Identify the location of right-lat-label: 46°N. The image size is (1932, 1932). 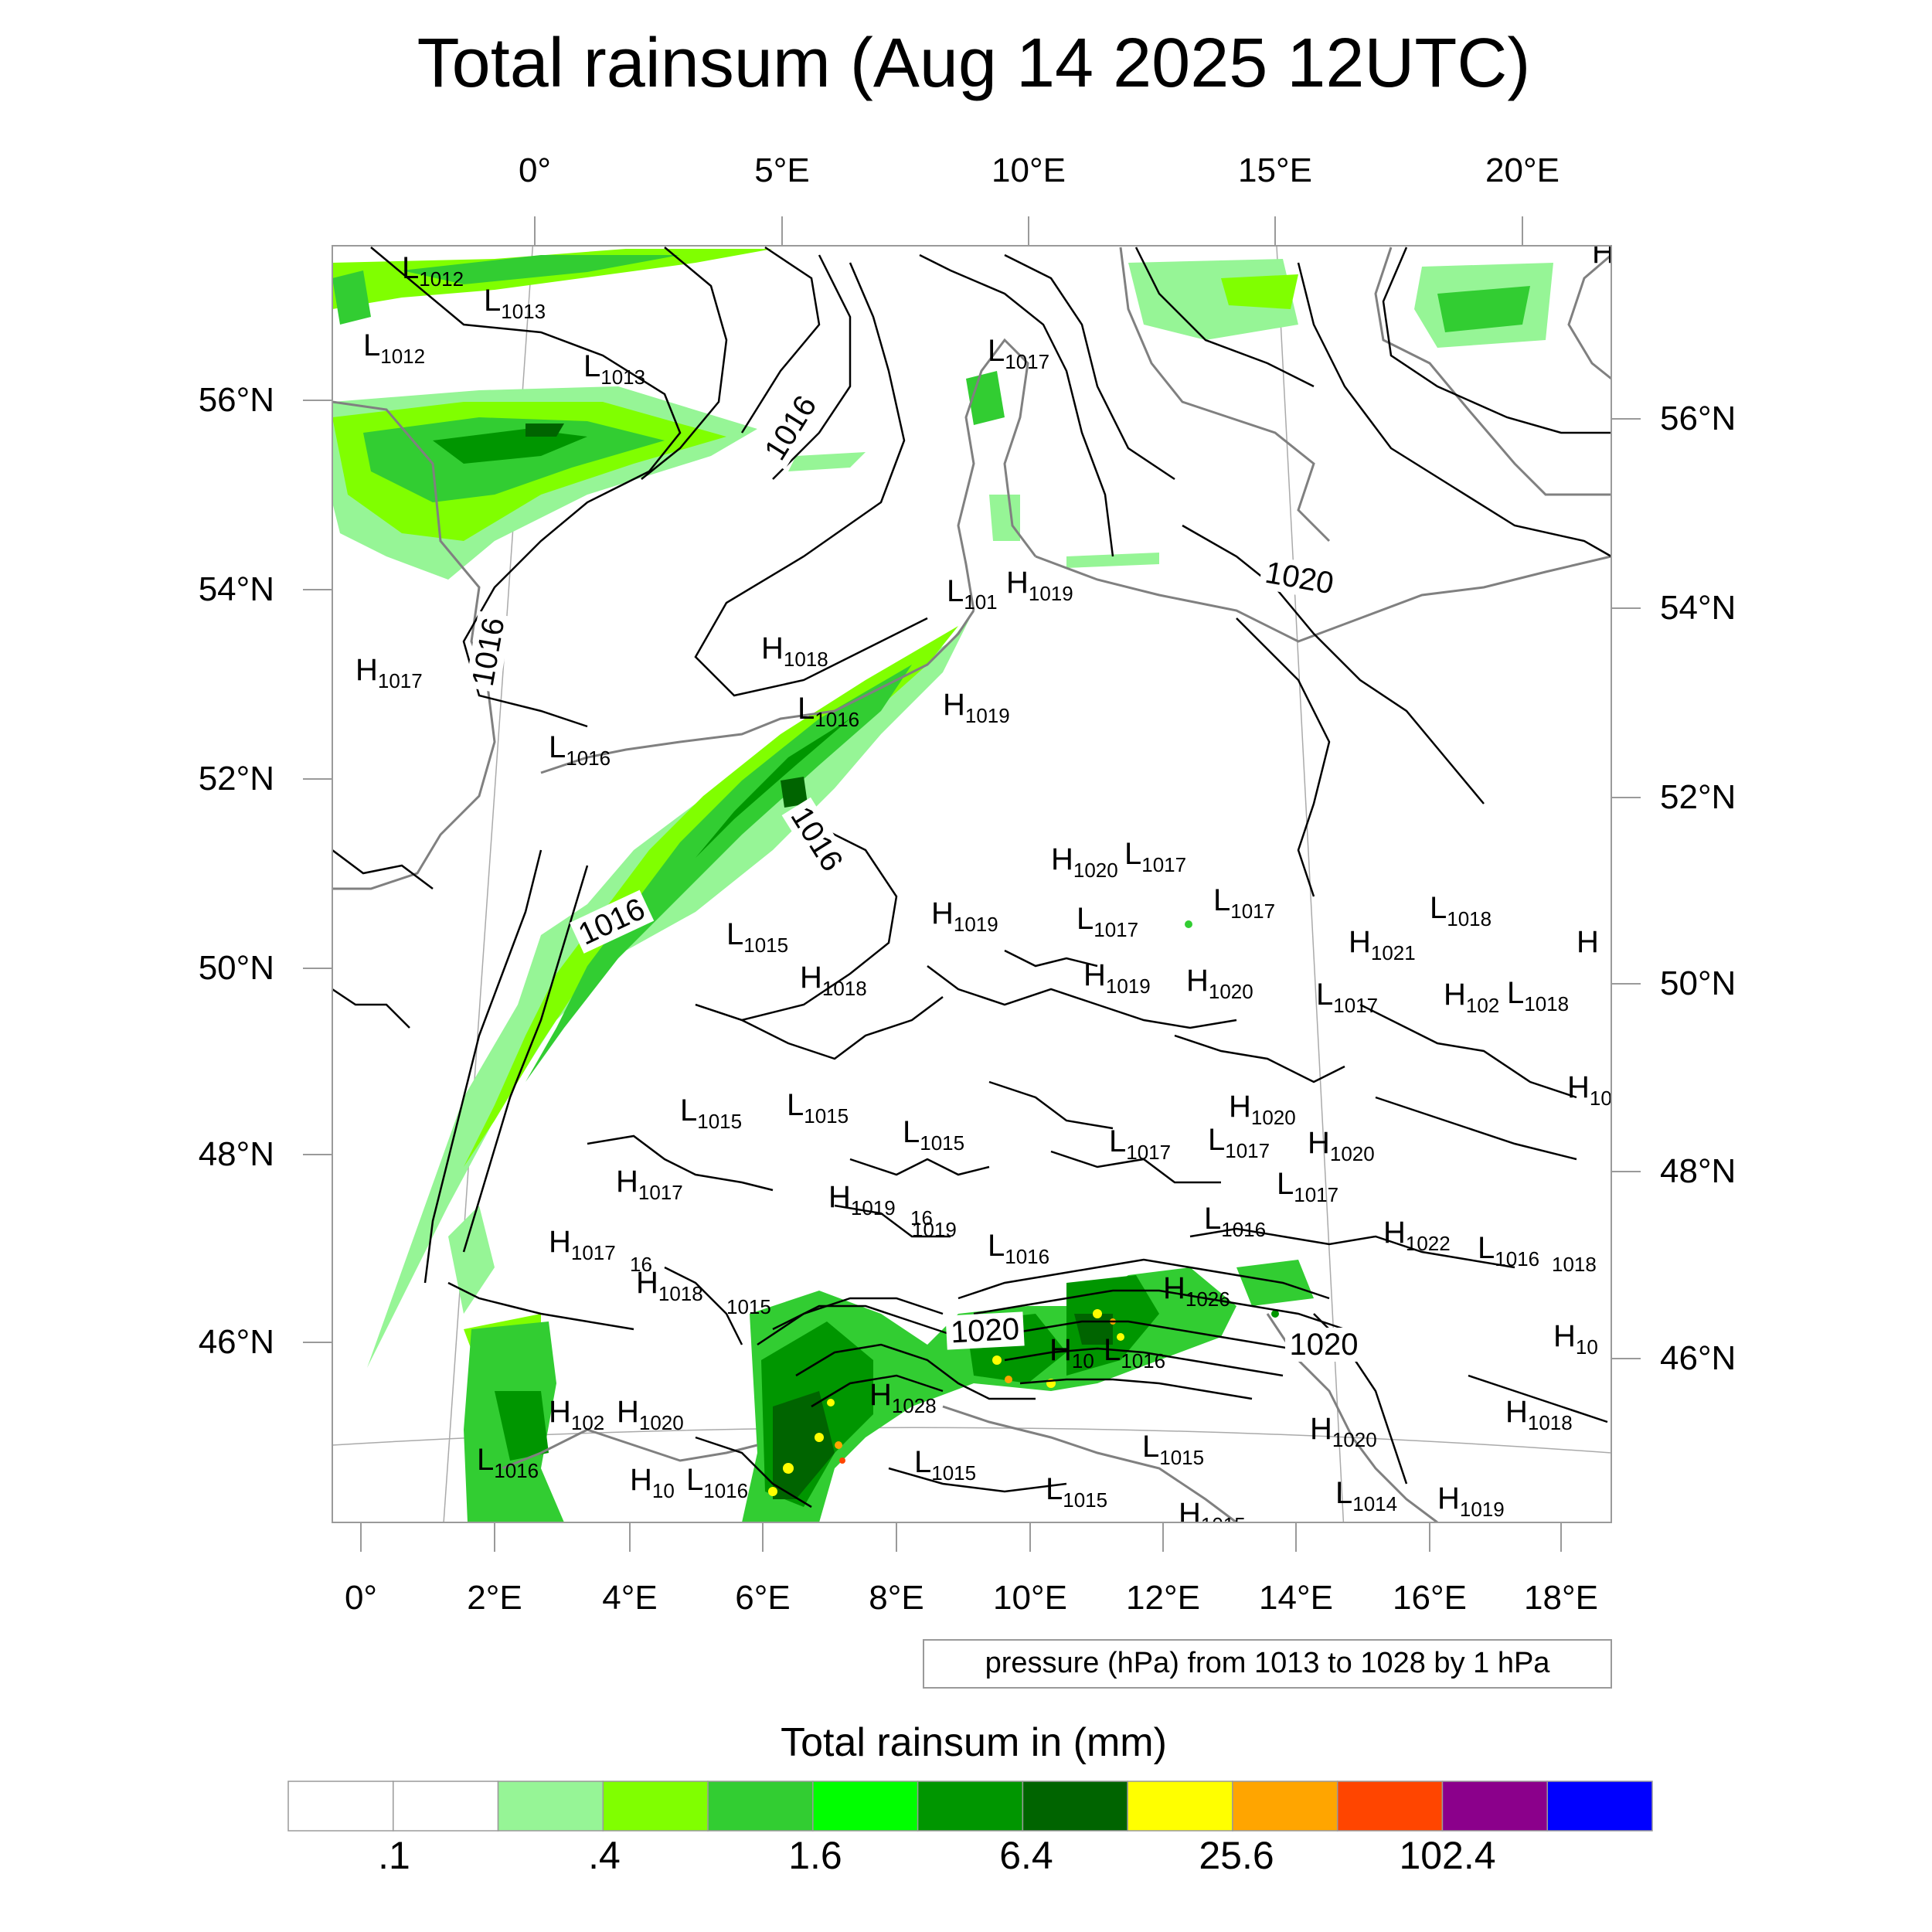
(1698, 1358).